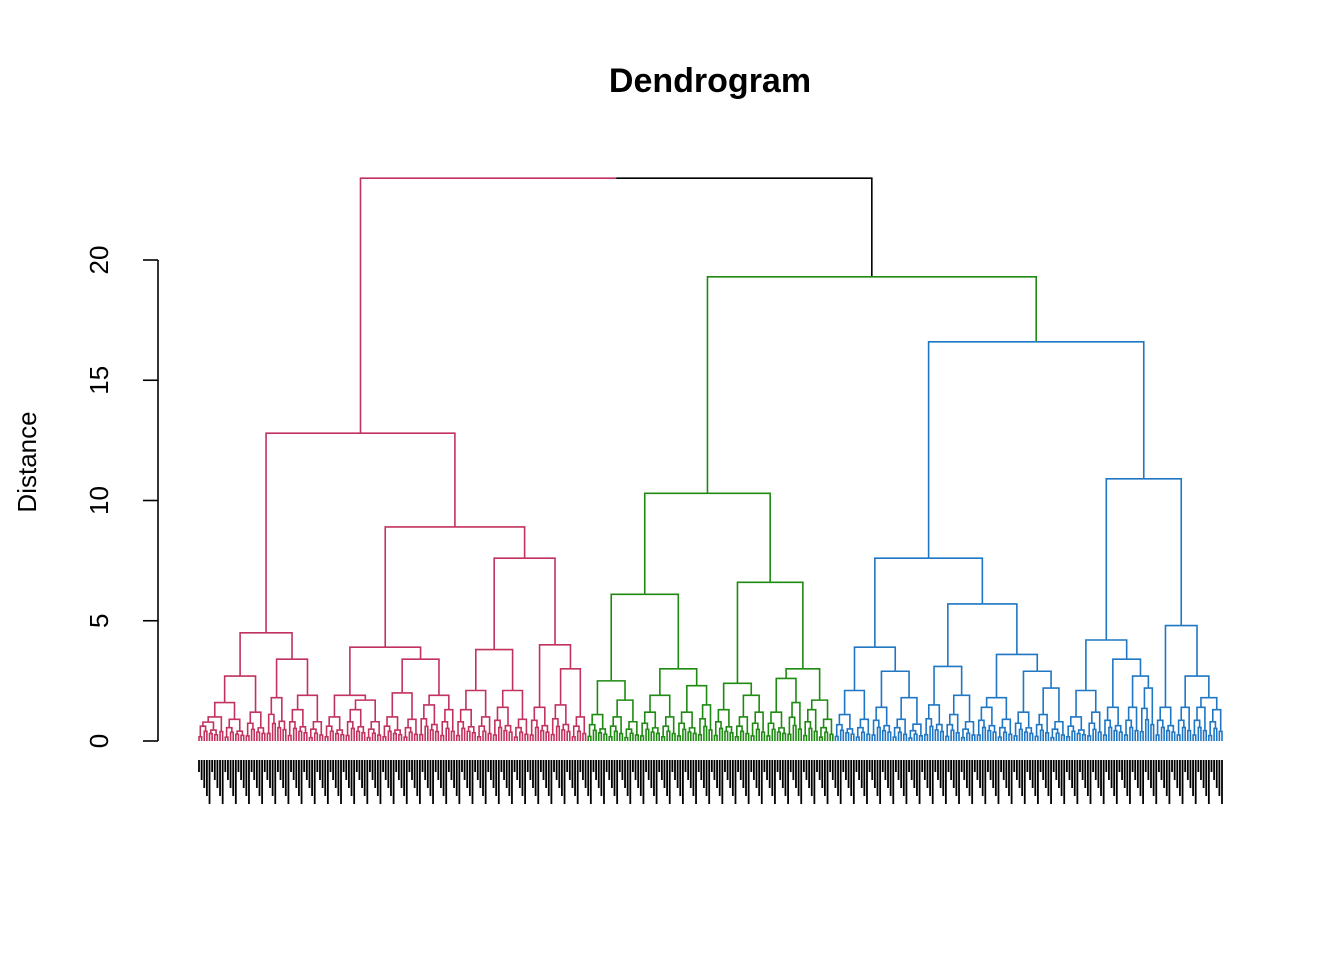 This screenshot has width=1344, height=960. I want to click on y-tick-label: 5, so click(99, 621).